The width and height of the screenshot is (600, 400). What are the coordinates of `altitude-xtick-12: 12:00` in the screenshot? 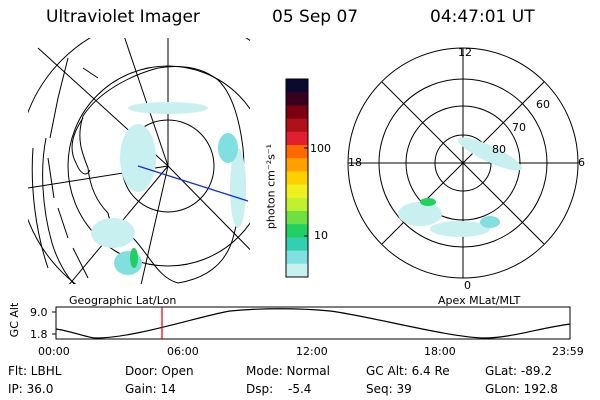 It's located at (312, 351).